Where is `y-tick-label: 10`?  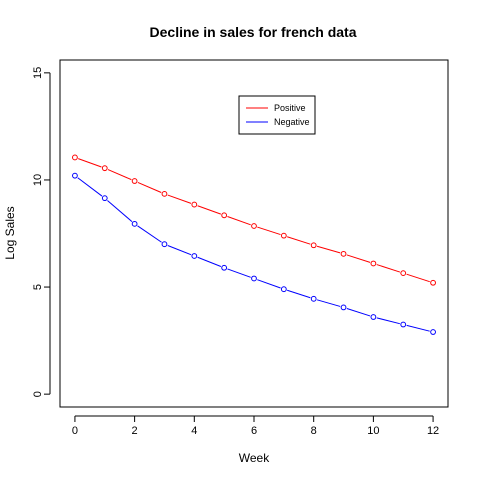
y-tick-label: 10 is located at coordinates (38, 180).